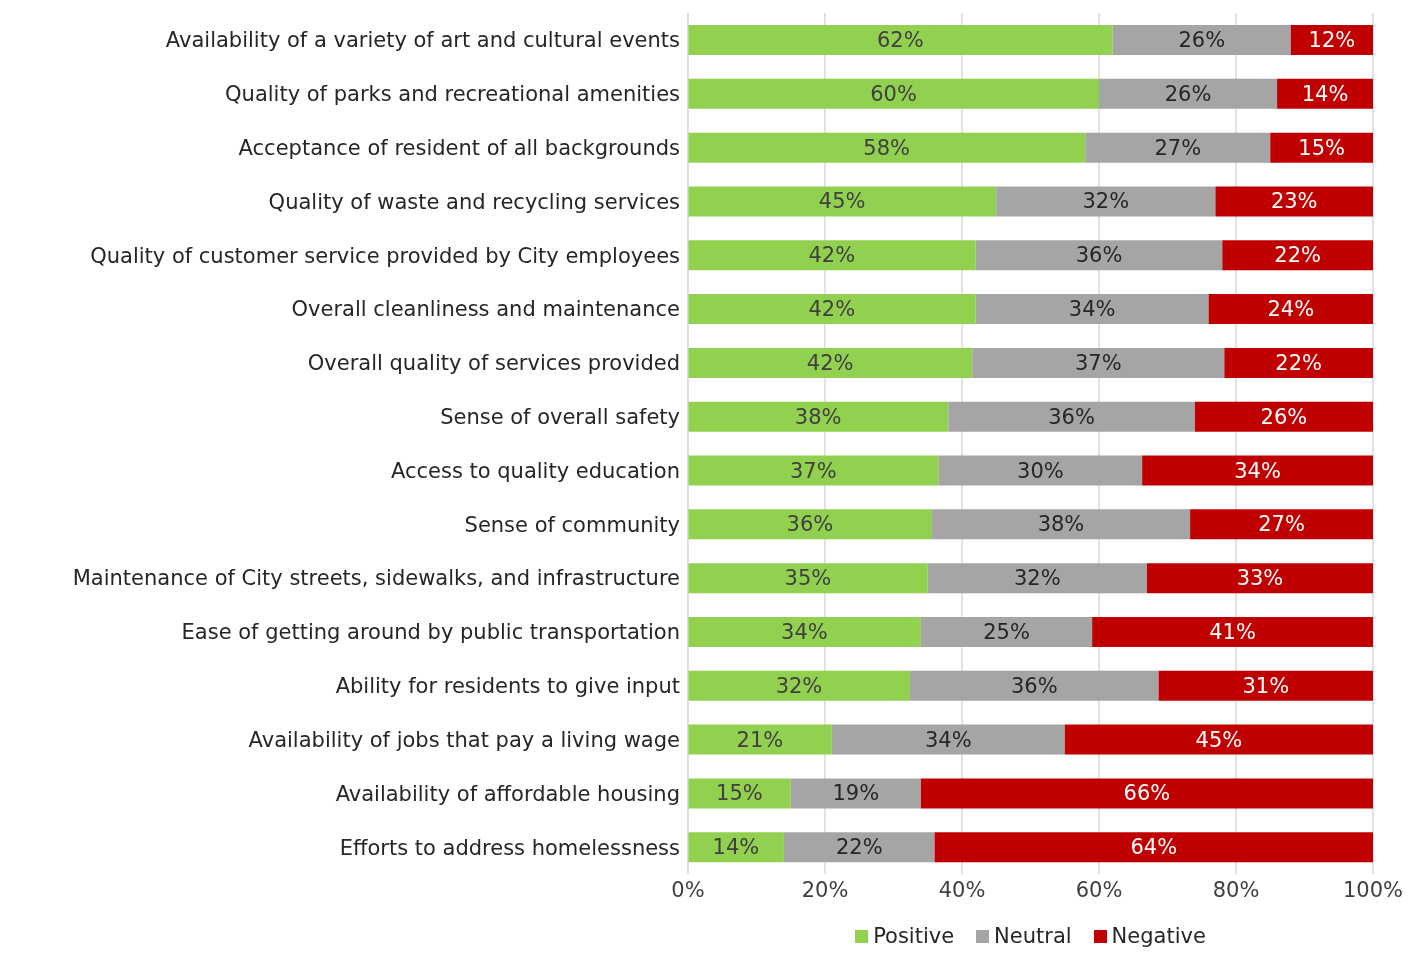  What do you see at coordinates (376, 578) in the screenshot?
I see `y-tick-label: Maintenance of City streets, sidewalks, and infrastructure` at bounding box center [376, 578].